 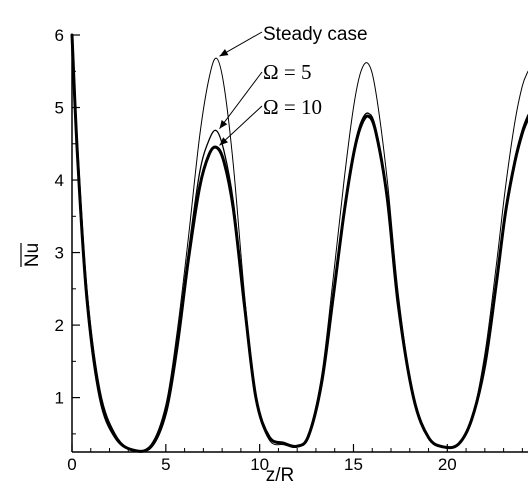 What do you see at coordinates (59, 108) in the screenshot?
I see `y-tick-label: 5` at bounding box center [59, 108].